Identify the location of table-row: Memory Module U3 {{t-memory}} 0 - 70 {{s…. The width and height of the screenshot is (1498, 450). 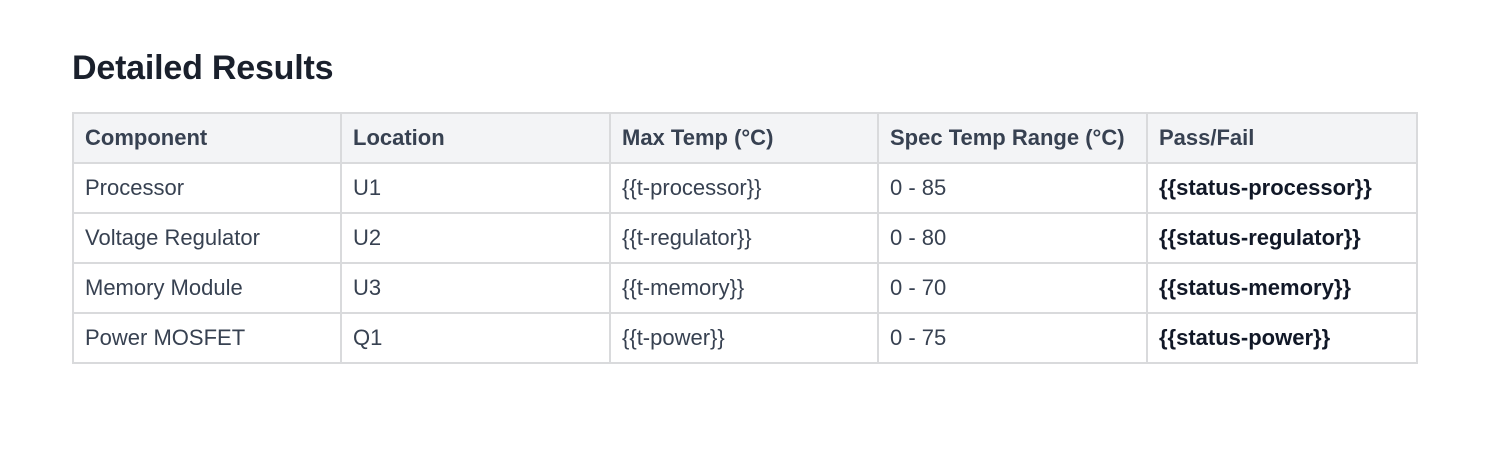
(745, 288).